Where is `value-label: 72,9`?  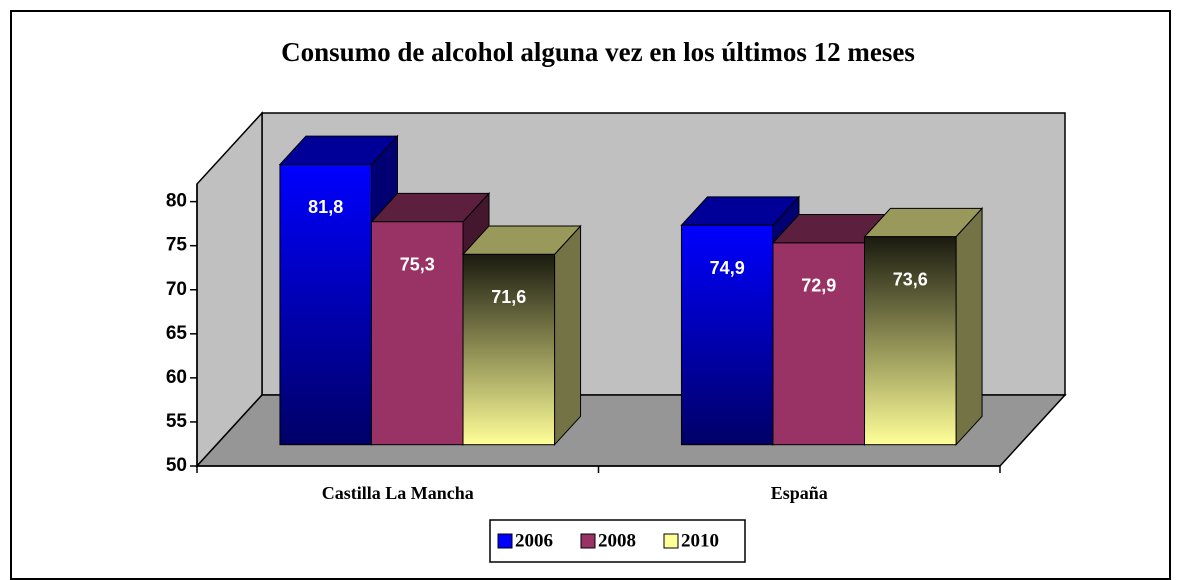
value-label: 72,9 is located at coordinates (818, 286).